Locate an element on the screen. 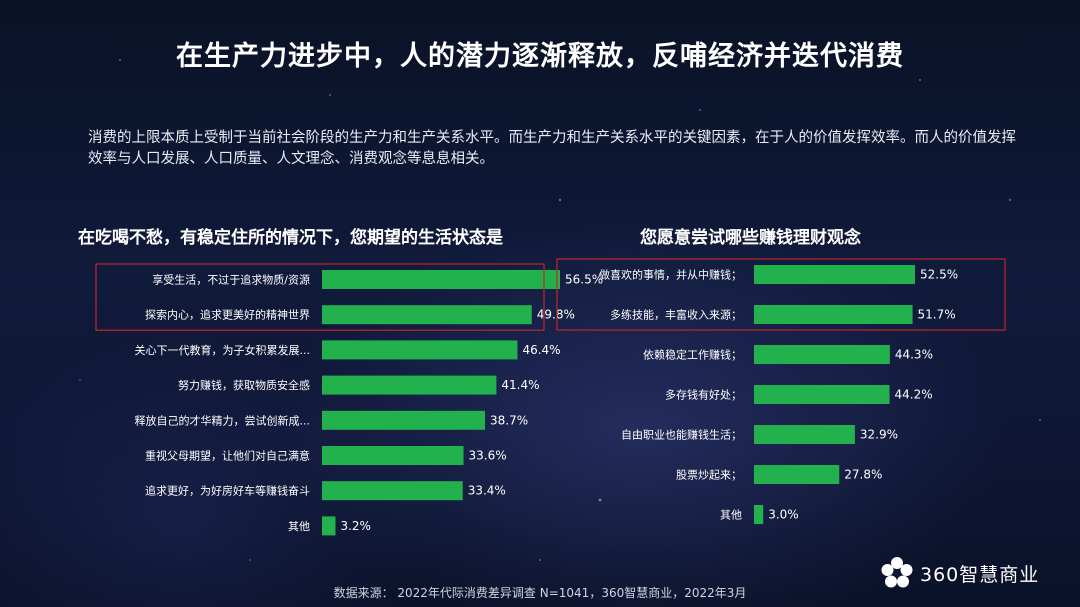 This screenshot has height=607, width=1080. data-label: 44.2% is located at coordinates (914, 395).